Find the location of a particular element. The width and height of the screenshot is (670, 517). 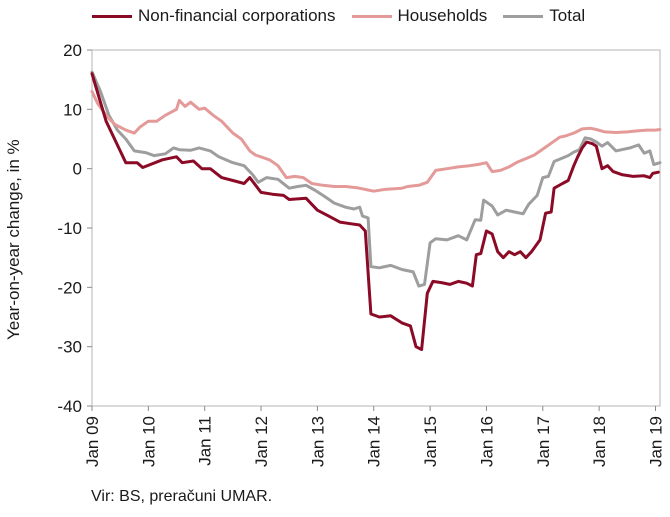

legend-label-total: Total is located at coordinates (567, 15).